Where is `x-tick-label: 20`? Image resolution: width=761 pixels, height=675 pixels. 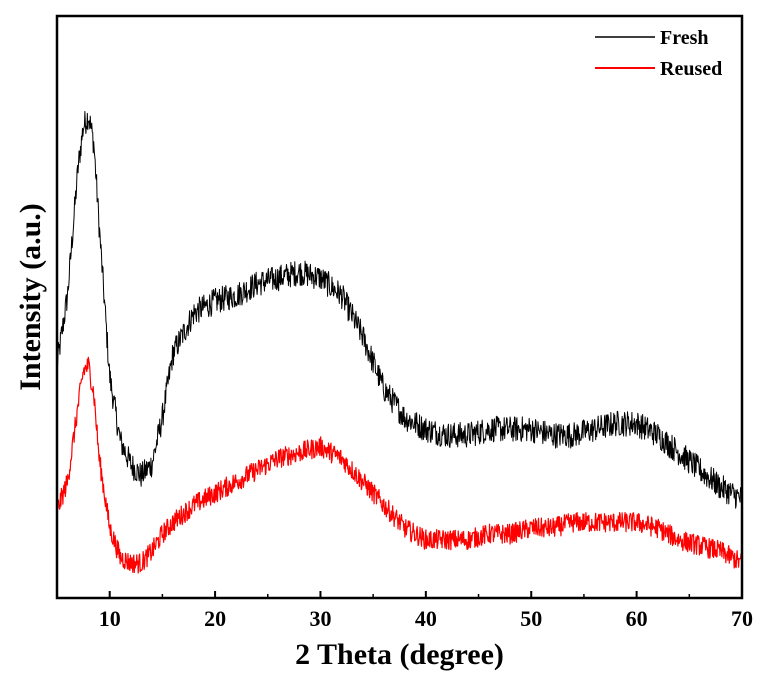
x-tick-label: 20 is located at coordinates (215, 618).